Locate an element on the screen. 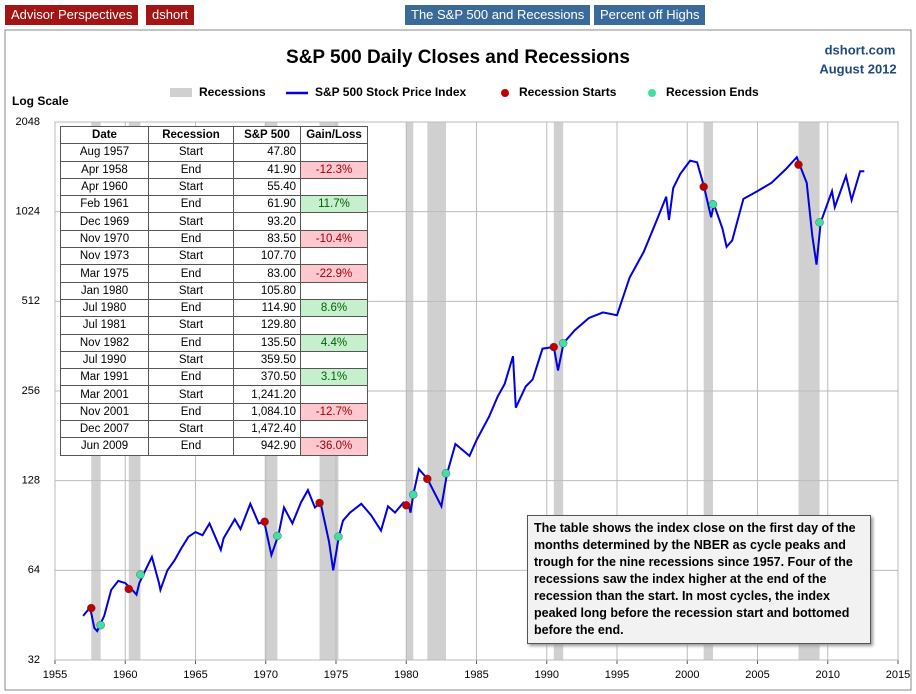 The height and width of the screenshot is (694, 916). y-tick-label: 1024 is located at coordinates (28, 212).